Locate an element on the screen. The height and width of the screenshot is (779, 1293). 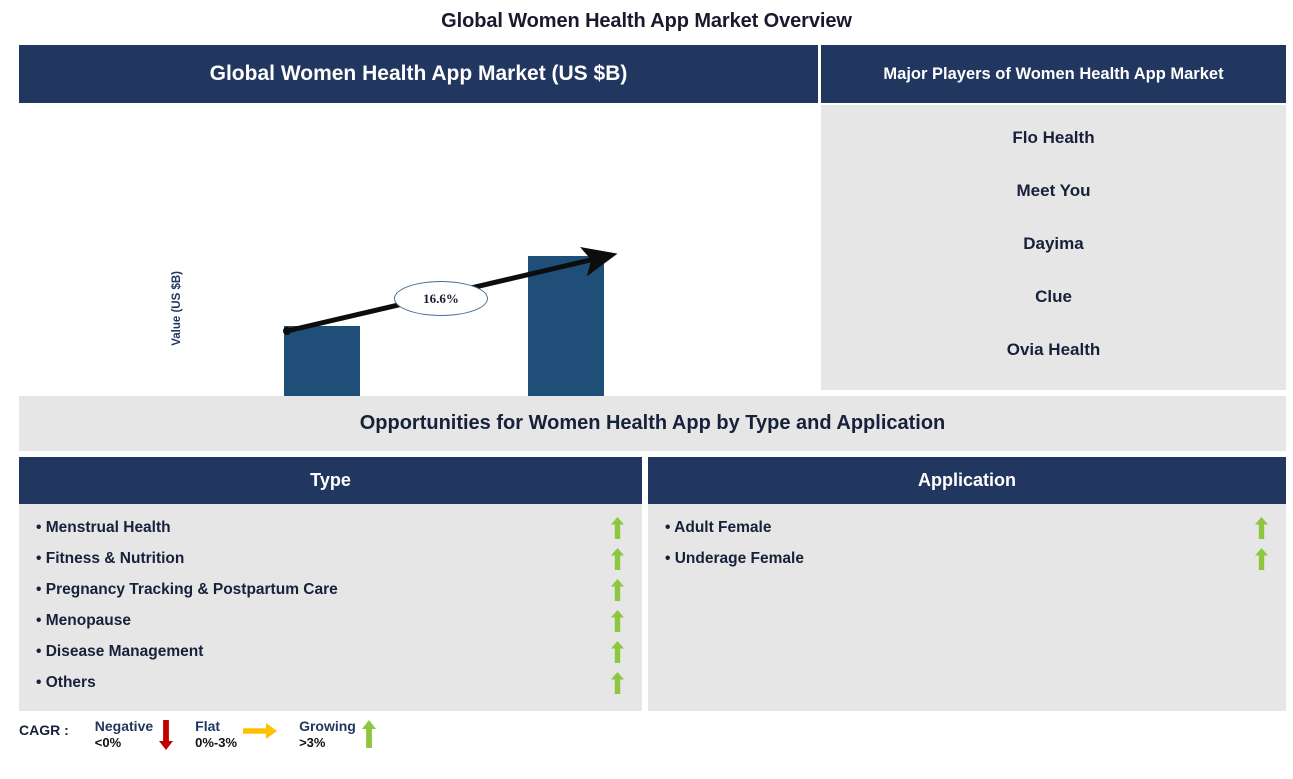
players-panel-header: Major Players of Women Health App Market is located at coordinates (1053, 74).